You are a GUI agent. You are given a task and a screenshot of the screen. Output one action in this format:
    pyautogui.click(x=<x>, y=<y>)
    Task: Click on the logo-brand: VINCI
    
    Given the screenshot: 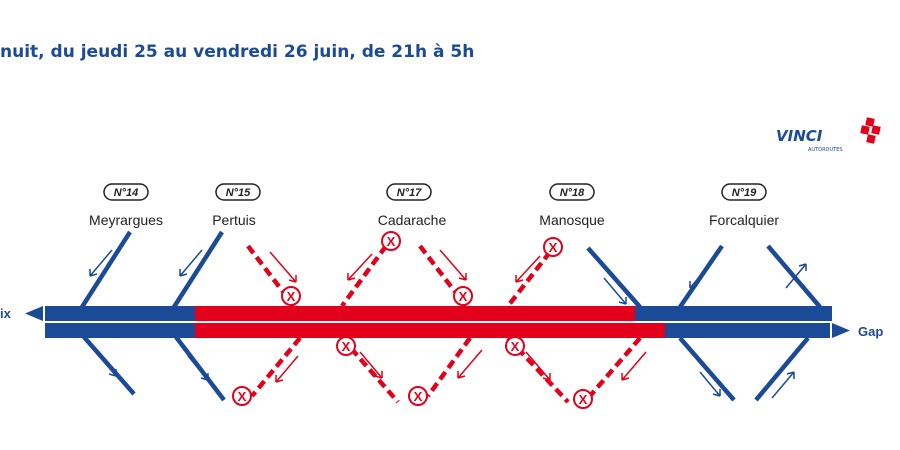 What is the action you would take?
    pyautogui.click(x=799, y=136)
    